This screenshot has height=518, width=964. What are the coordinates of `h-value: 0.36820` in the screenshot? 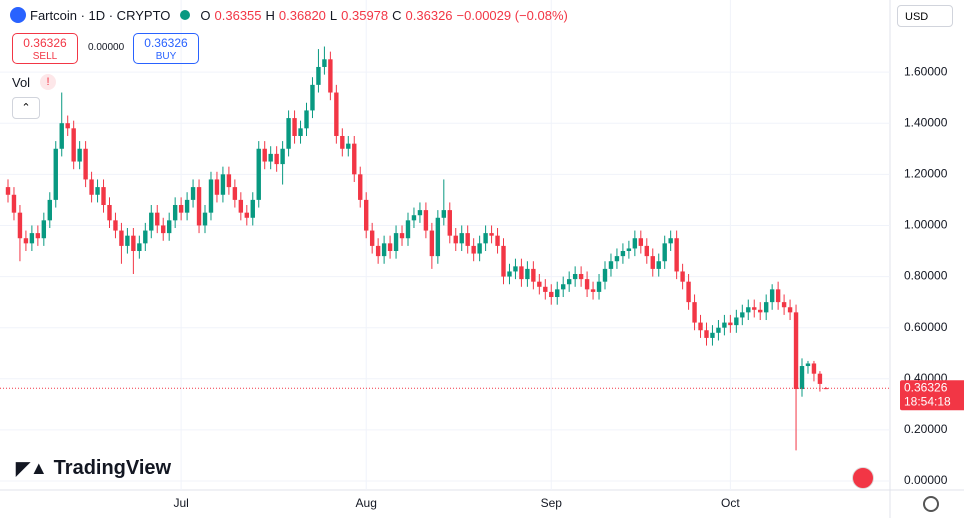 It's located at (302, 15).